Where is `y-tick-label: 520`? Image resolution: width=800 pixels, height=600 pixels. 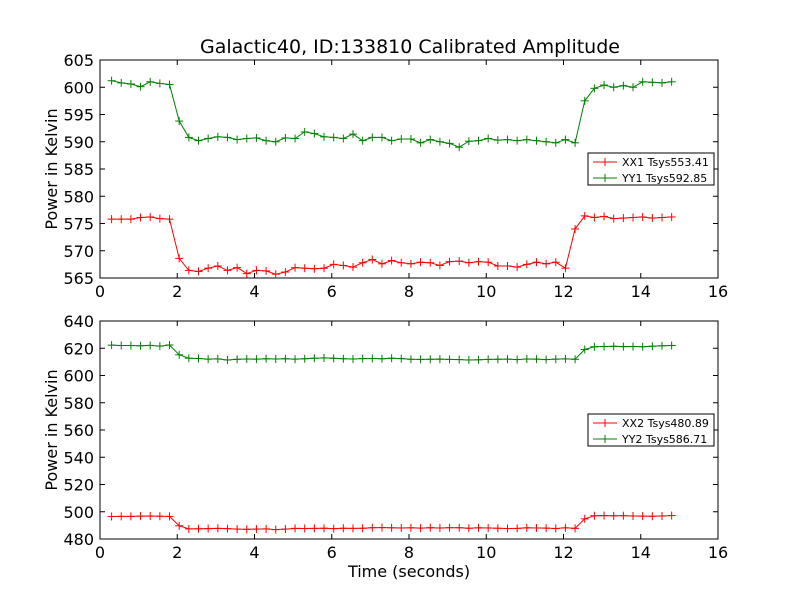
y-tick-label: 520 is located at coordinates (78, 485).